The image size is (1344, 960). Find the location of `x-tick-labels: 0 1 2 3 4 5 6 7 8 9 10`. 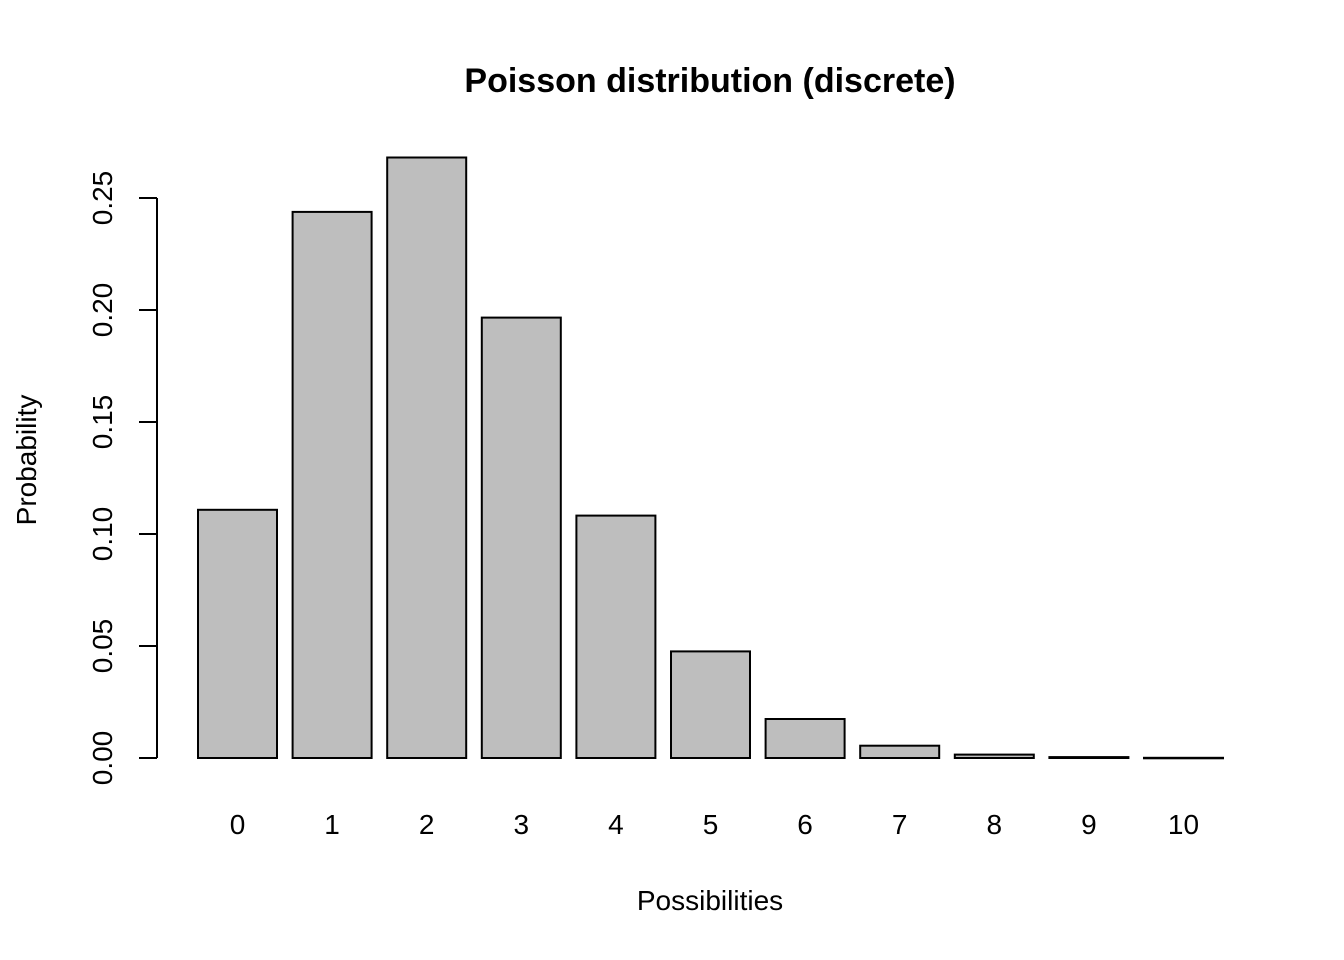

x-tick-labels: 0 1 2 3 4 5 6 7 8 9 10 is located at coordinates (714, 824).